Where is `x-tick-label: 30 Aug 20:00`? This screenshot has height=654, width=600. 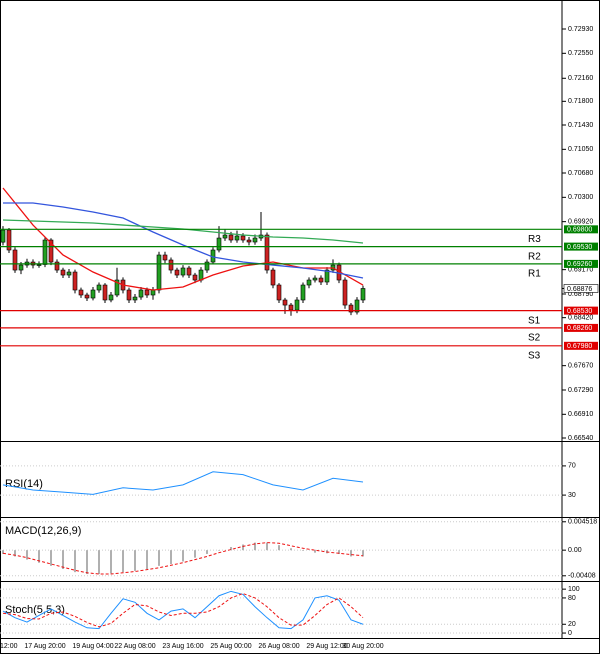
x-tick-label: 30 Aug 20:00 is located at coordinates (362, 646).